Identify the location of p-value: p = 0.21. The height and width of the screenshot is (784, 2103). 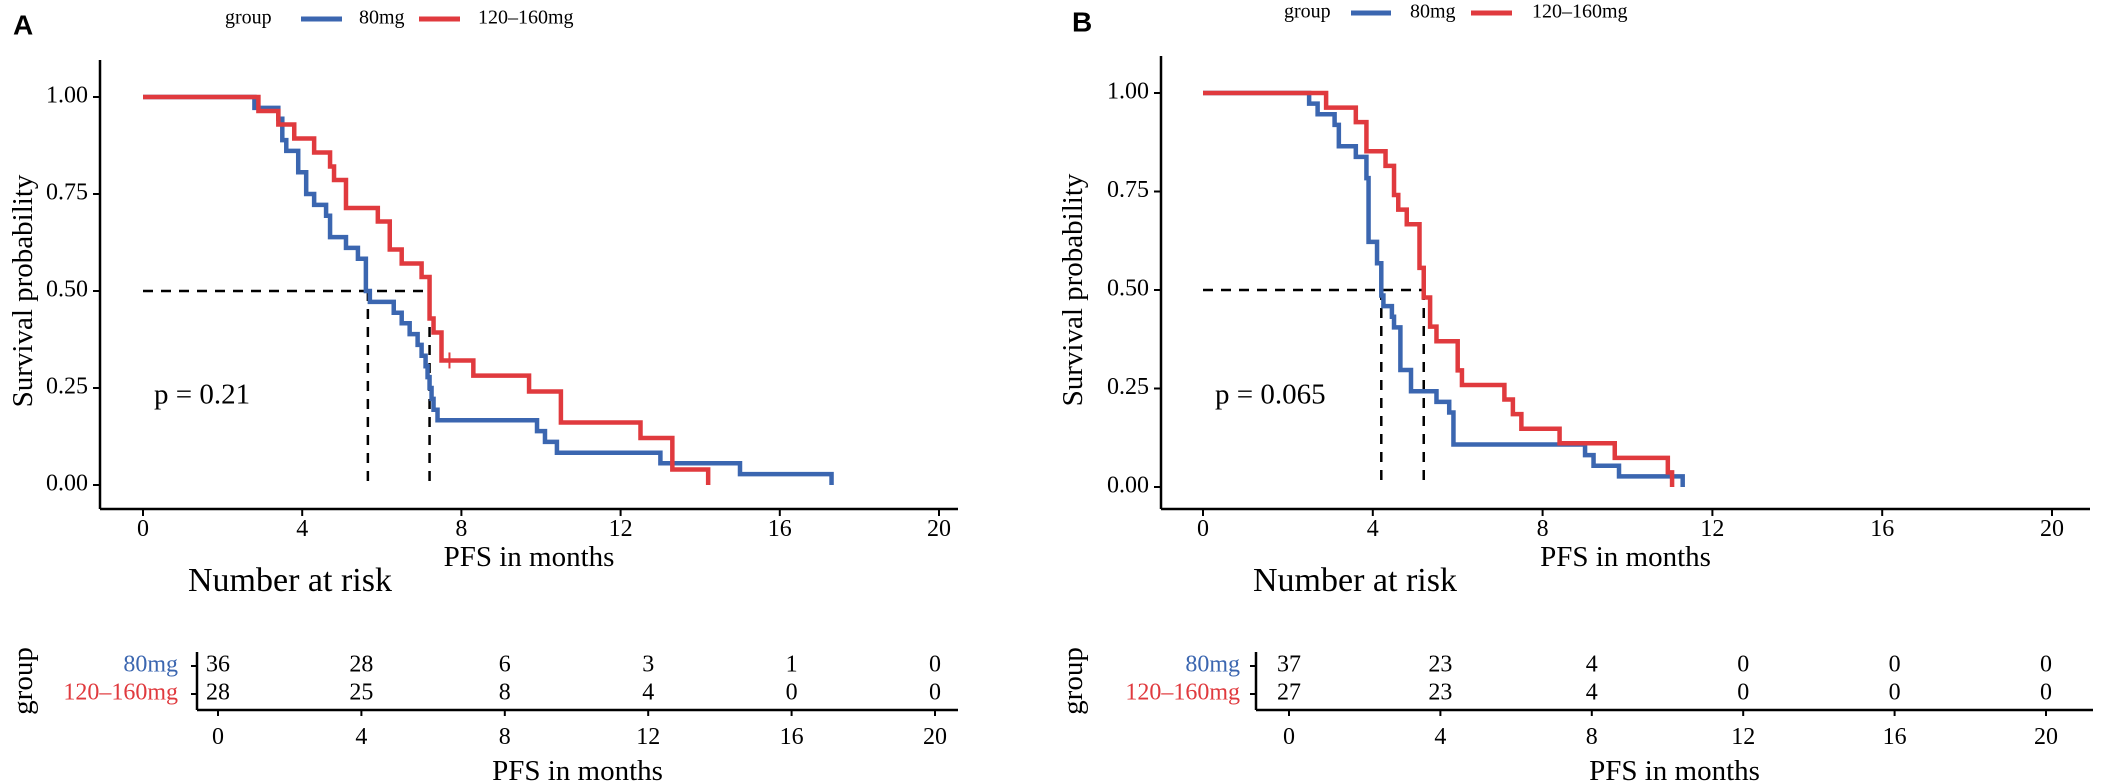
(202, 395).